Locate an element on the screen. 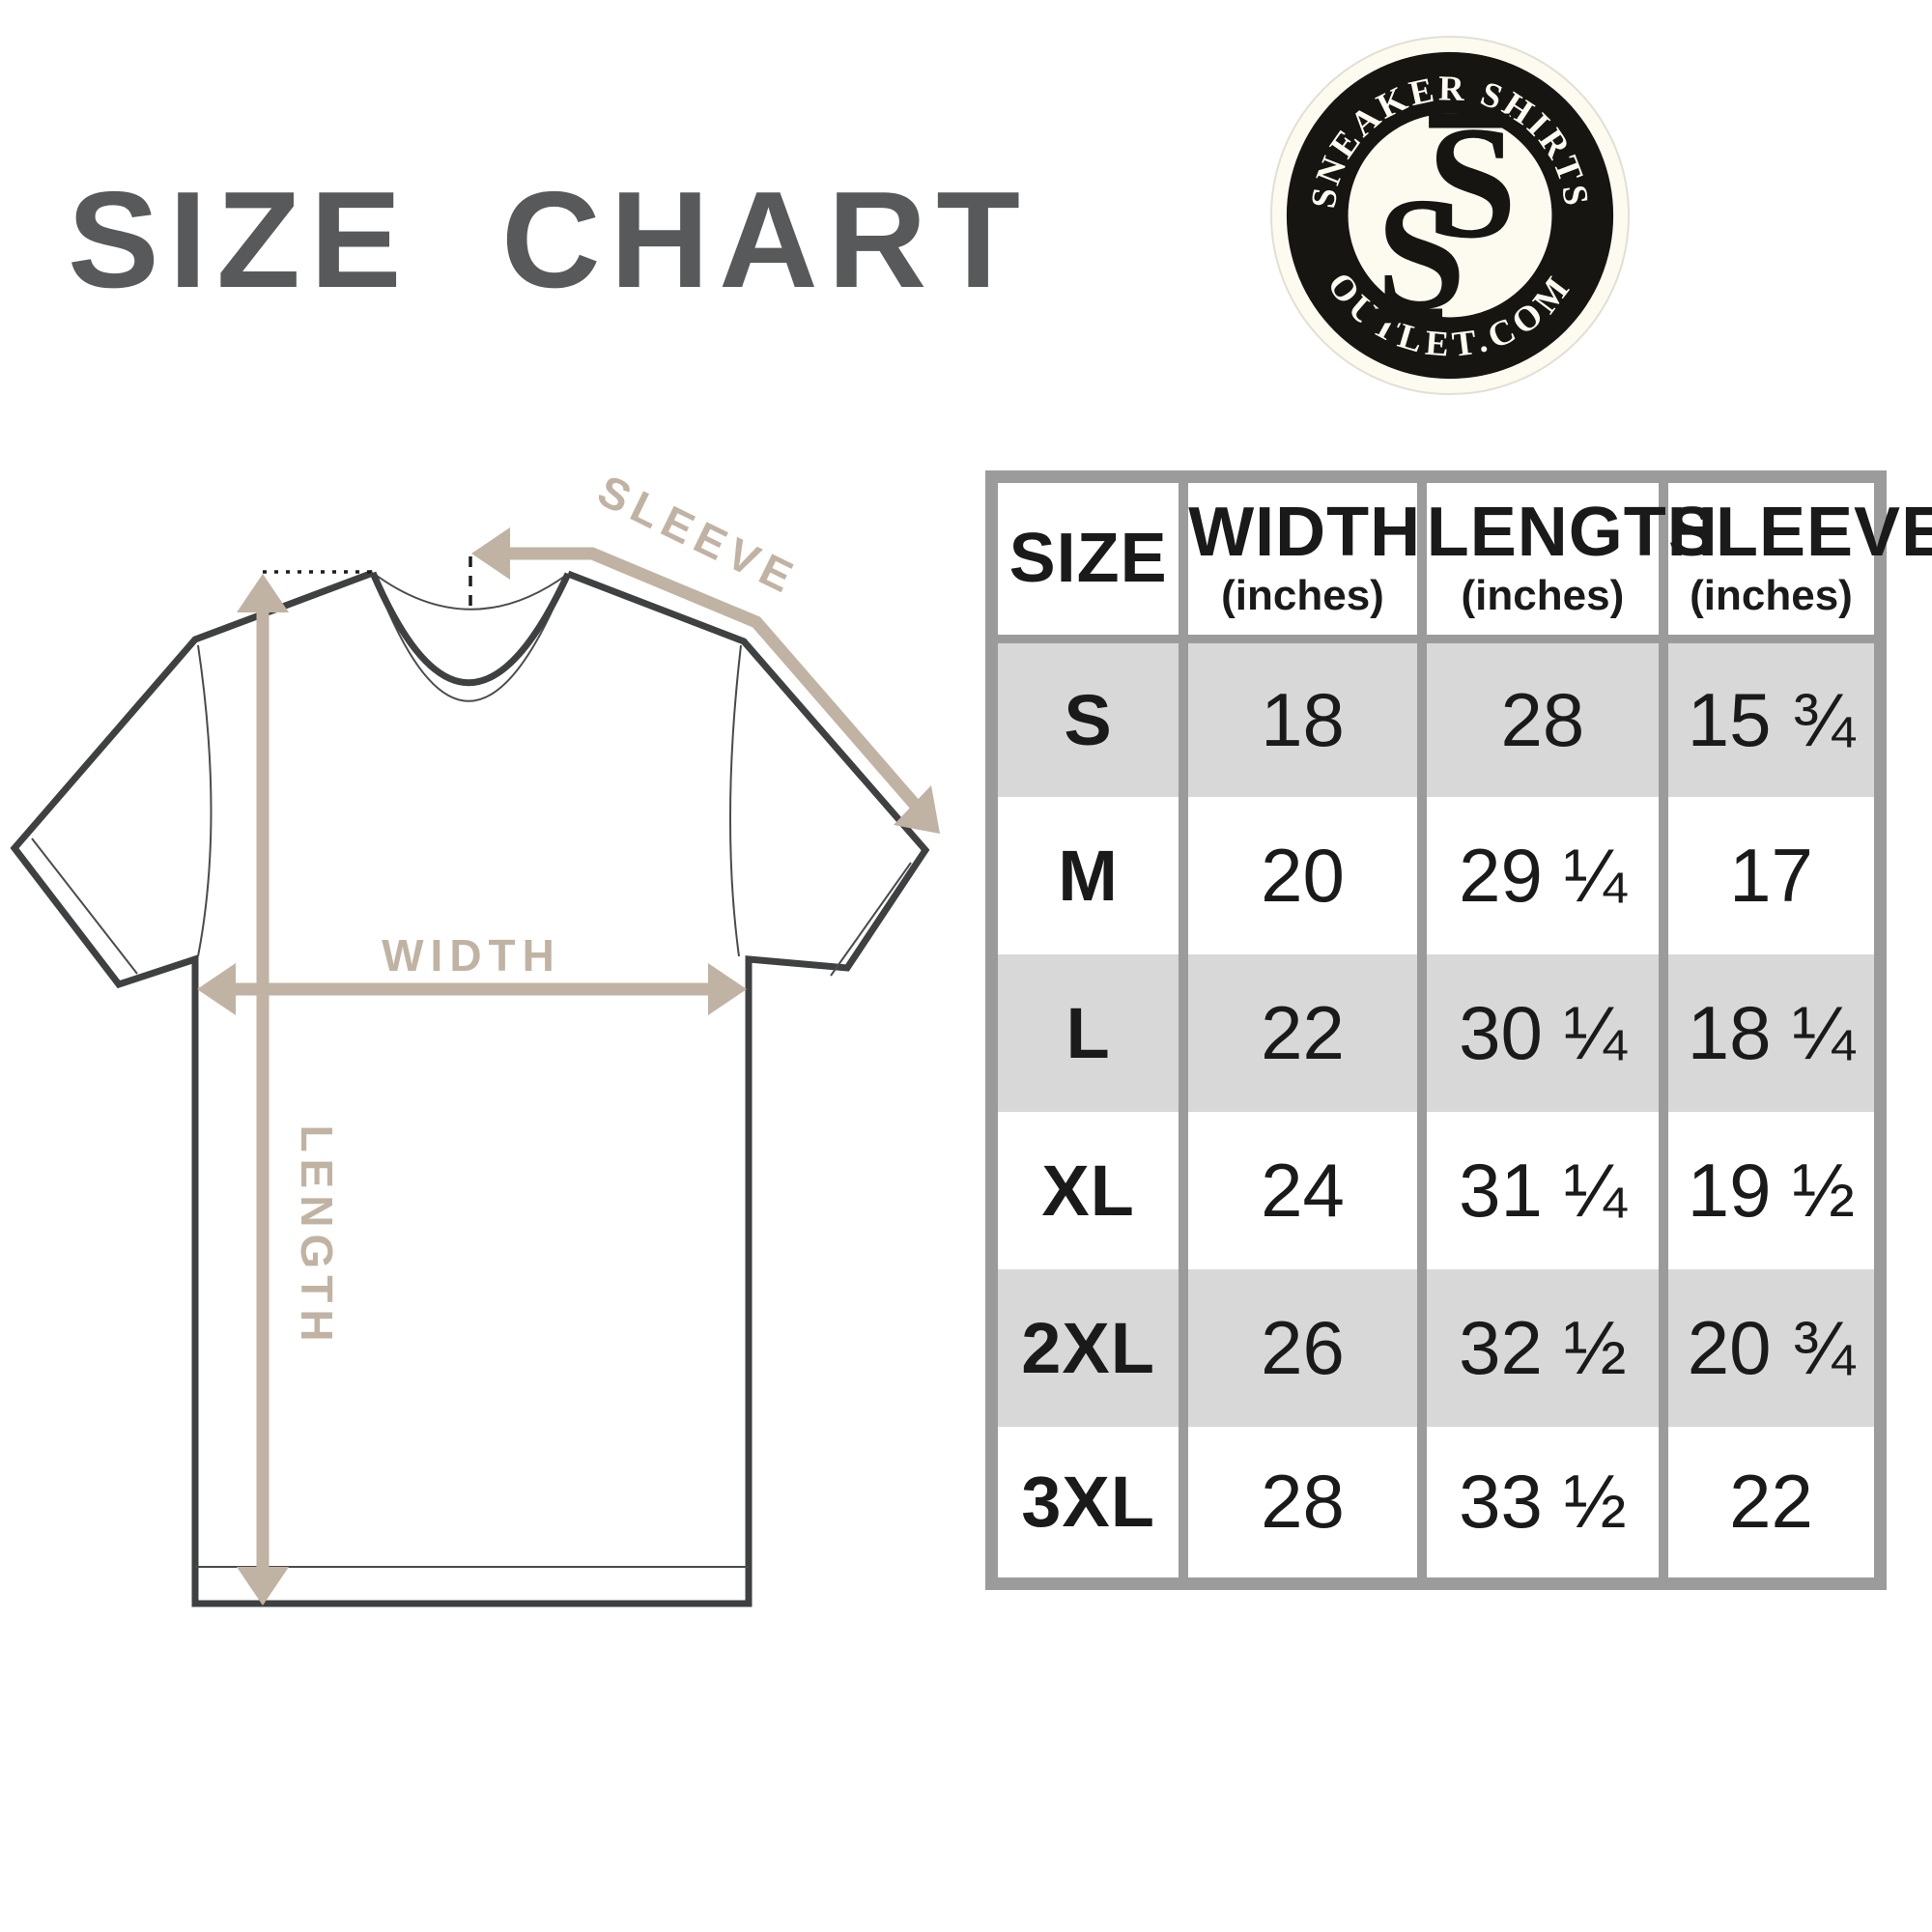 Image resolution: width=1932 pixels, height=1932 pixels. length-label: LENGTH is located at coordinates (317, 1236).